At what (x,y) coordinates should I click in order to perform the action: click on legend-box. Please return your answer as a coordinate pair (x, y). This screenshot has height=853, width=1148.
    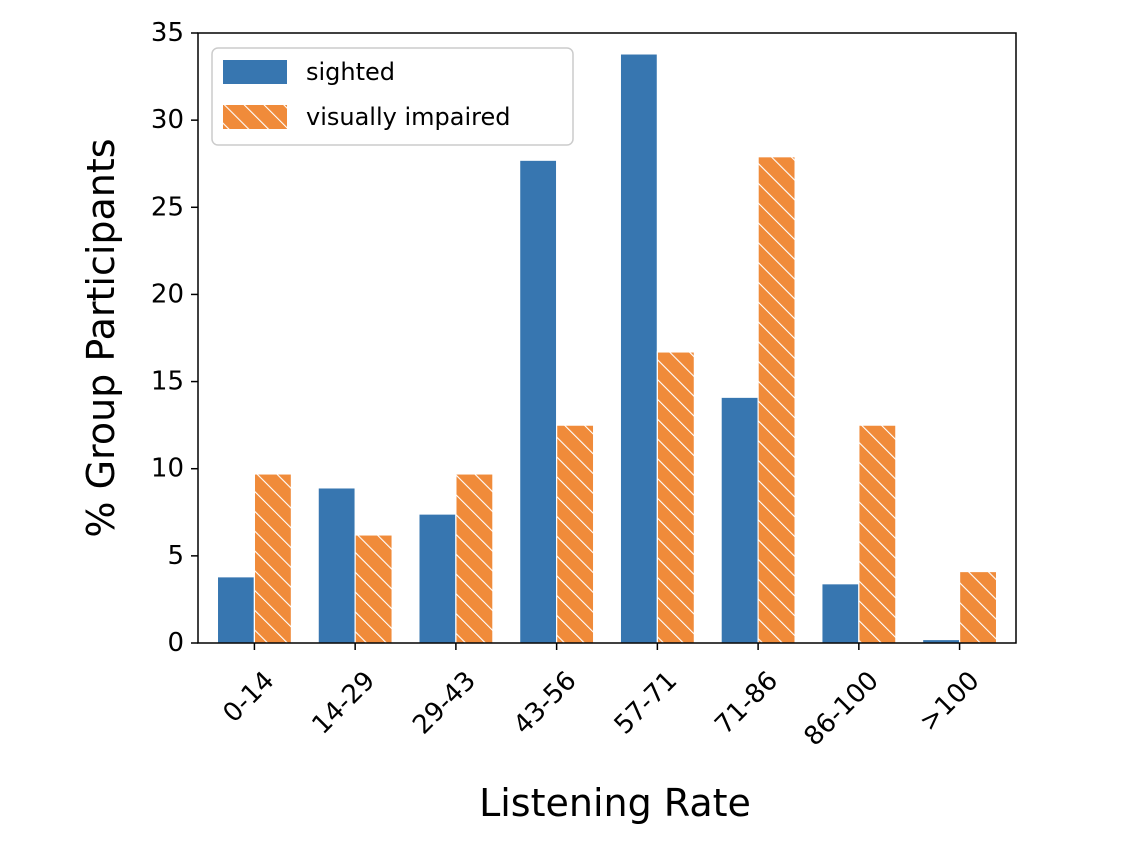
    Looking at the image, I should click on (392, 96).